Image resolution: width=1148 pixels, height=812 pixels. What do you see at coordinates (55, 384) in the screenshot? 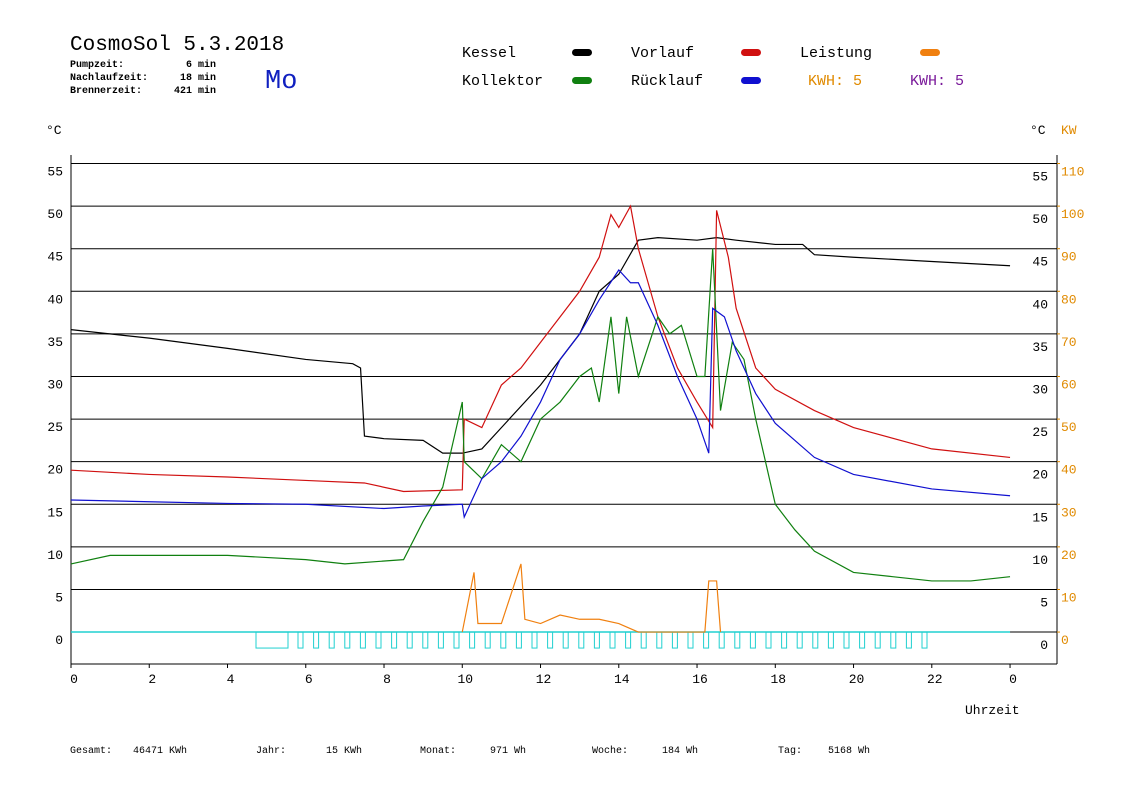
I see `y-tick-label: 30` at bounding box center [55, 384].